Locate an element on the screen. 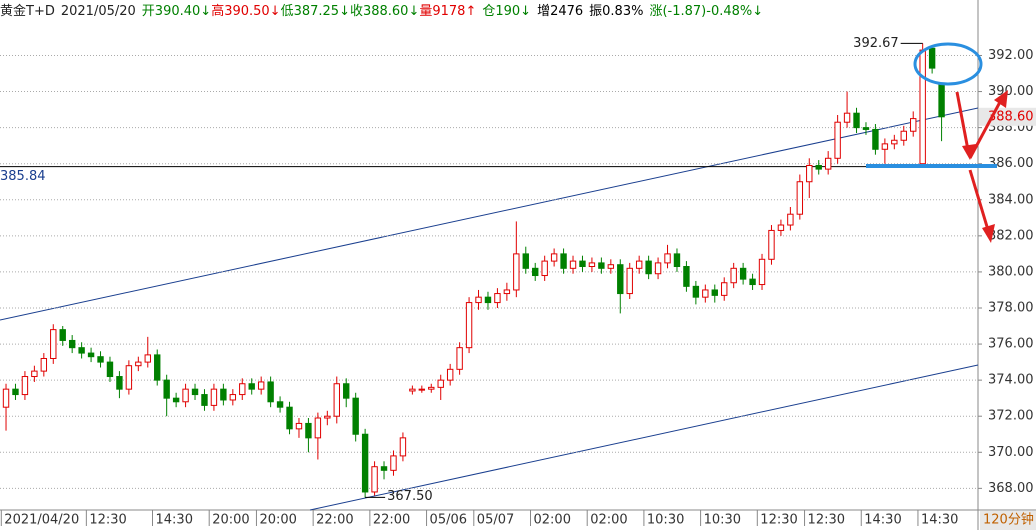  y-tick-label: 374.00 is located at coordinates (1011, 380).